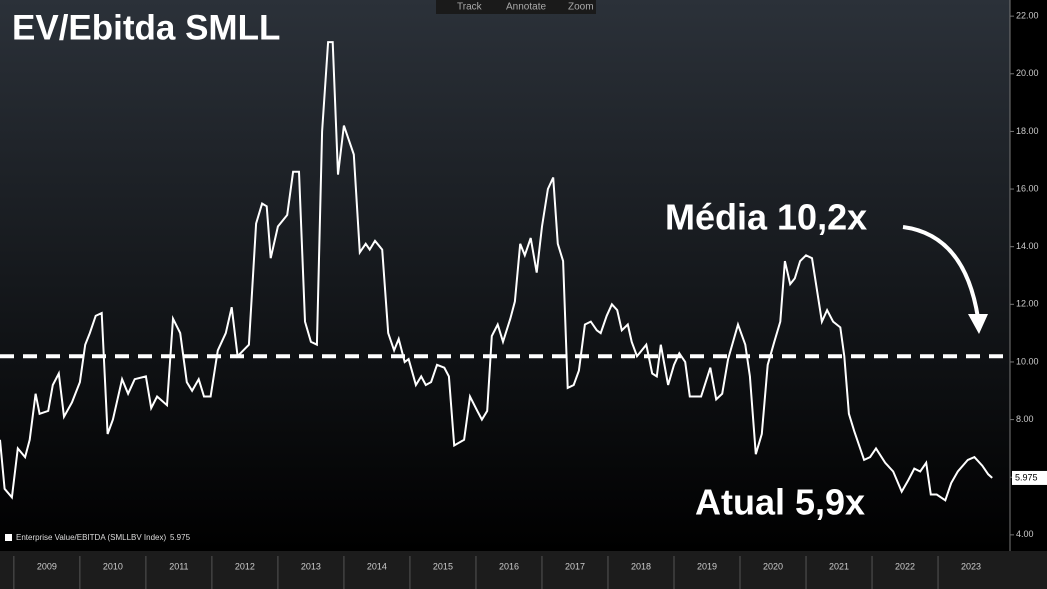  I want to click on chart-title: EV/Ebitda SMLL, so click(146, 27).